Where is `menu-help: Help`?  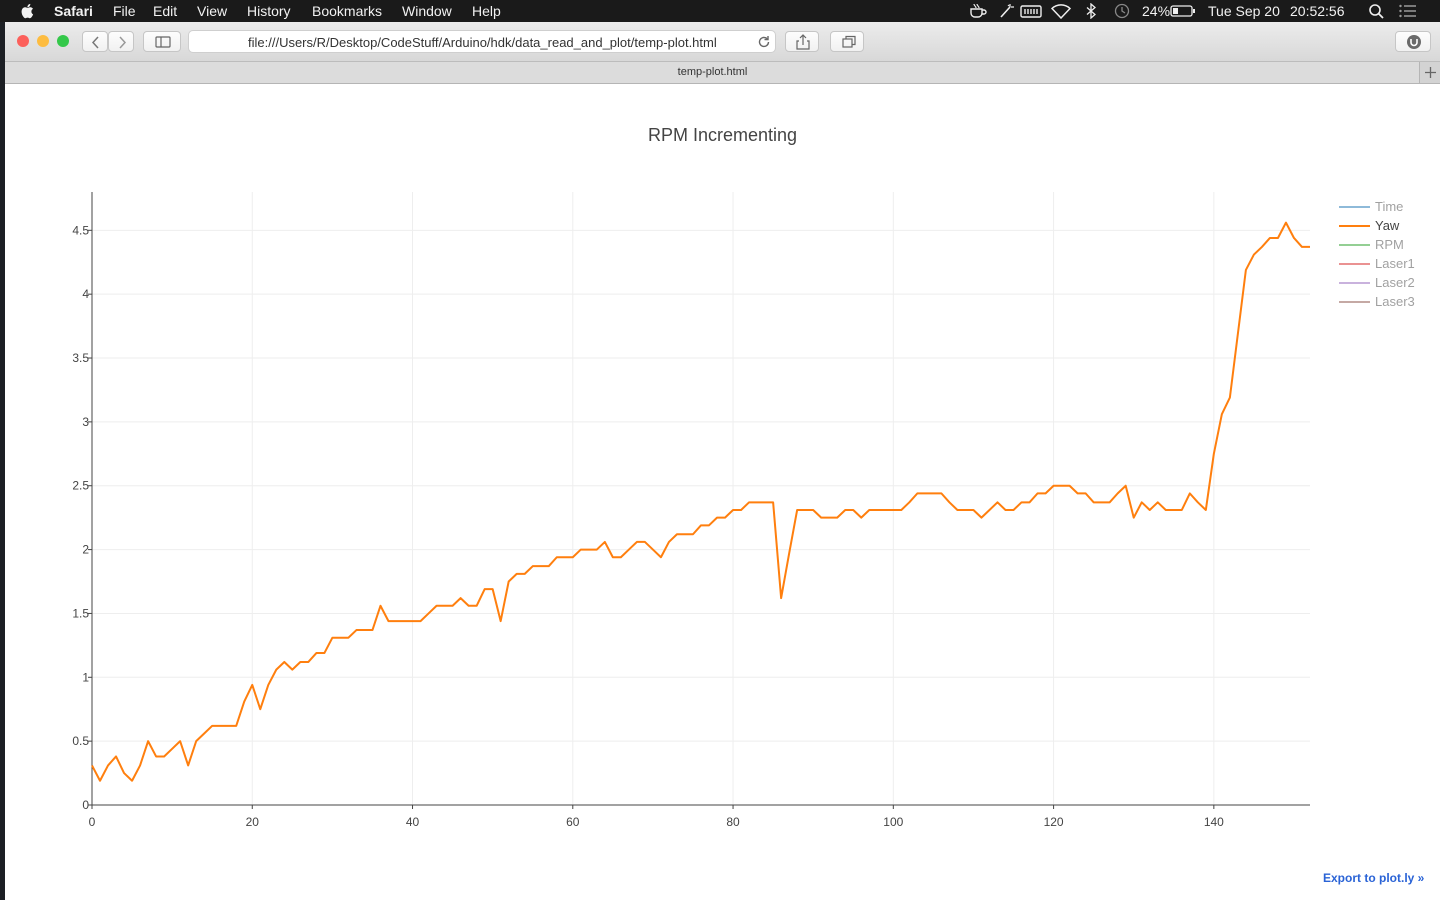
menu-help: Help is located at coordinates (486, 11).